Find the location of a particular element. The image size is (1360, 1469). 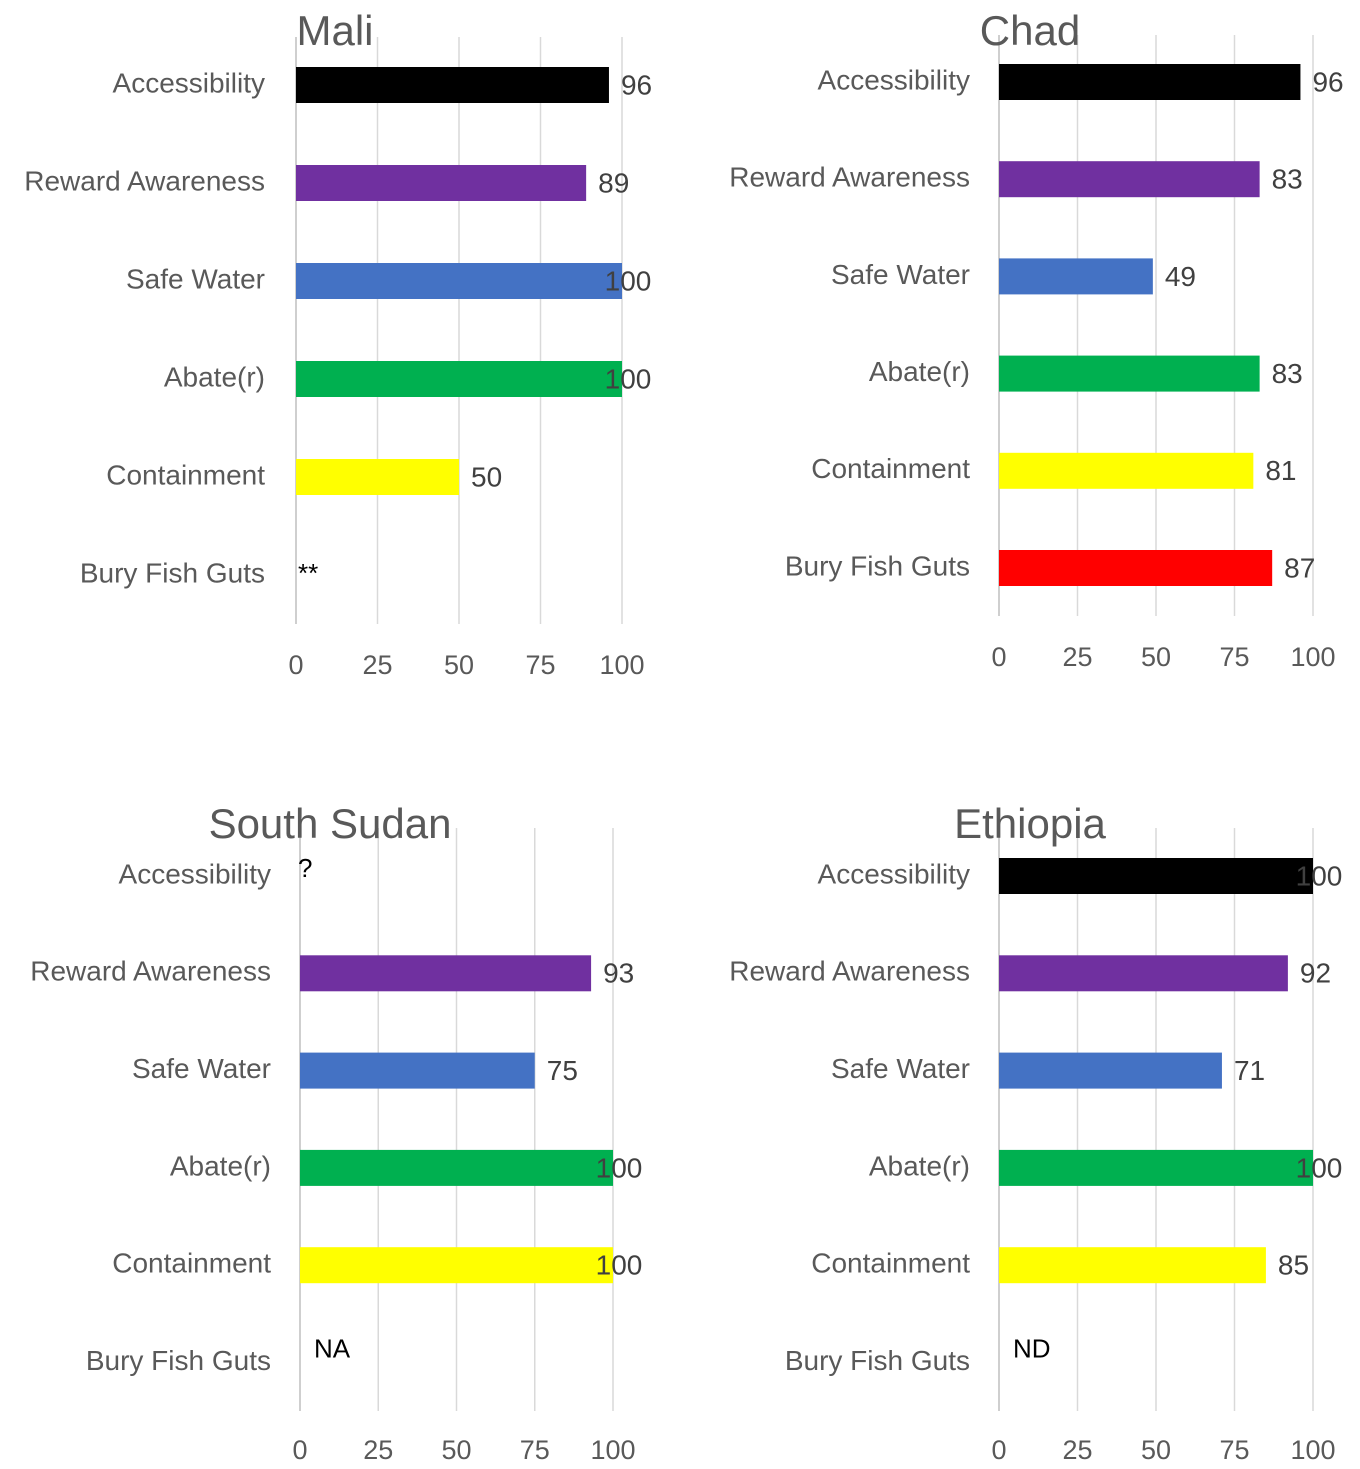

data-note: NA is located at coordinates (332, 1348).